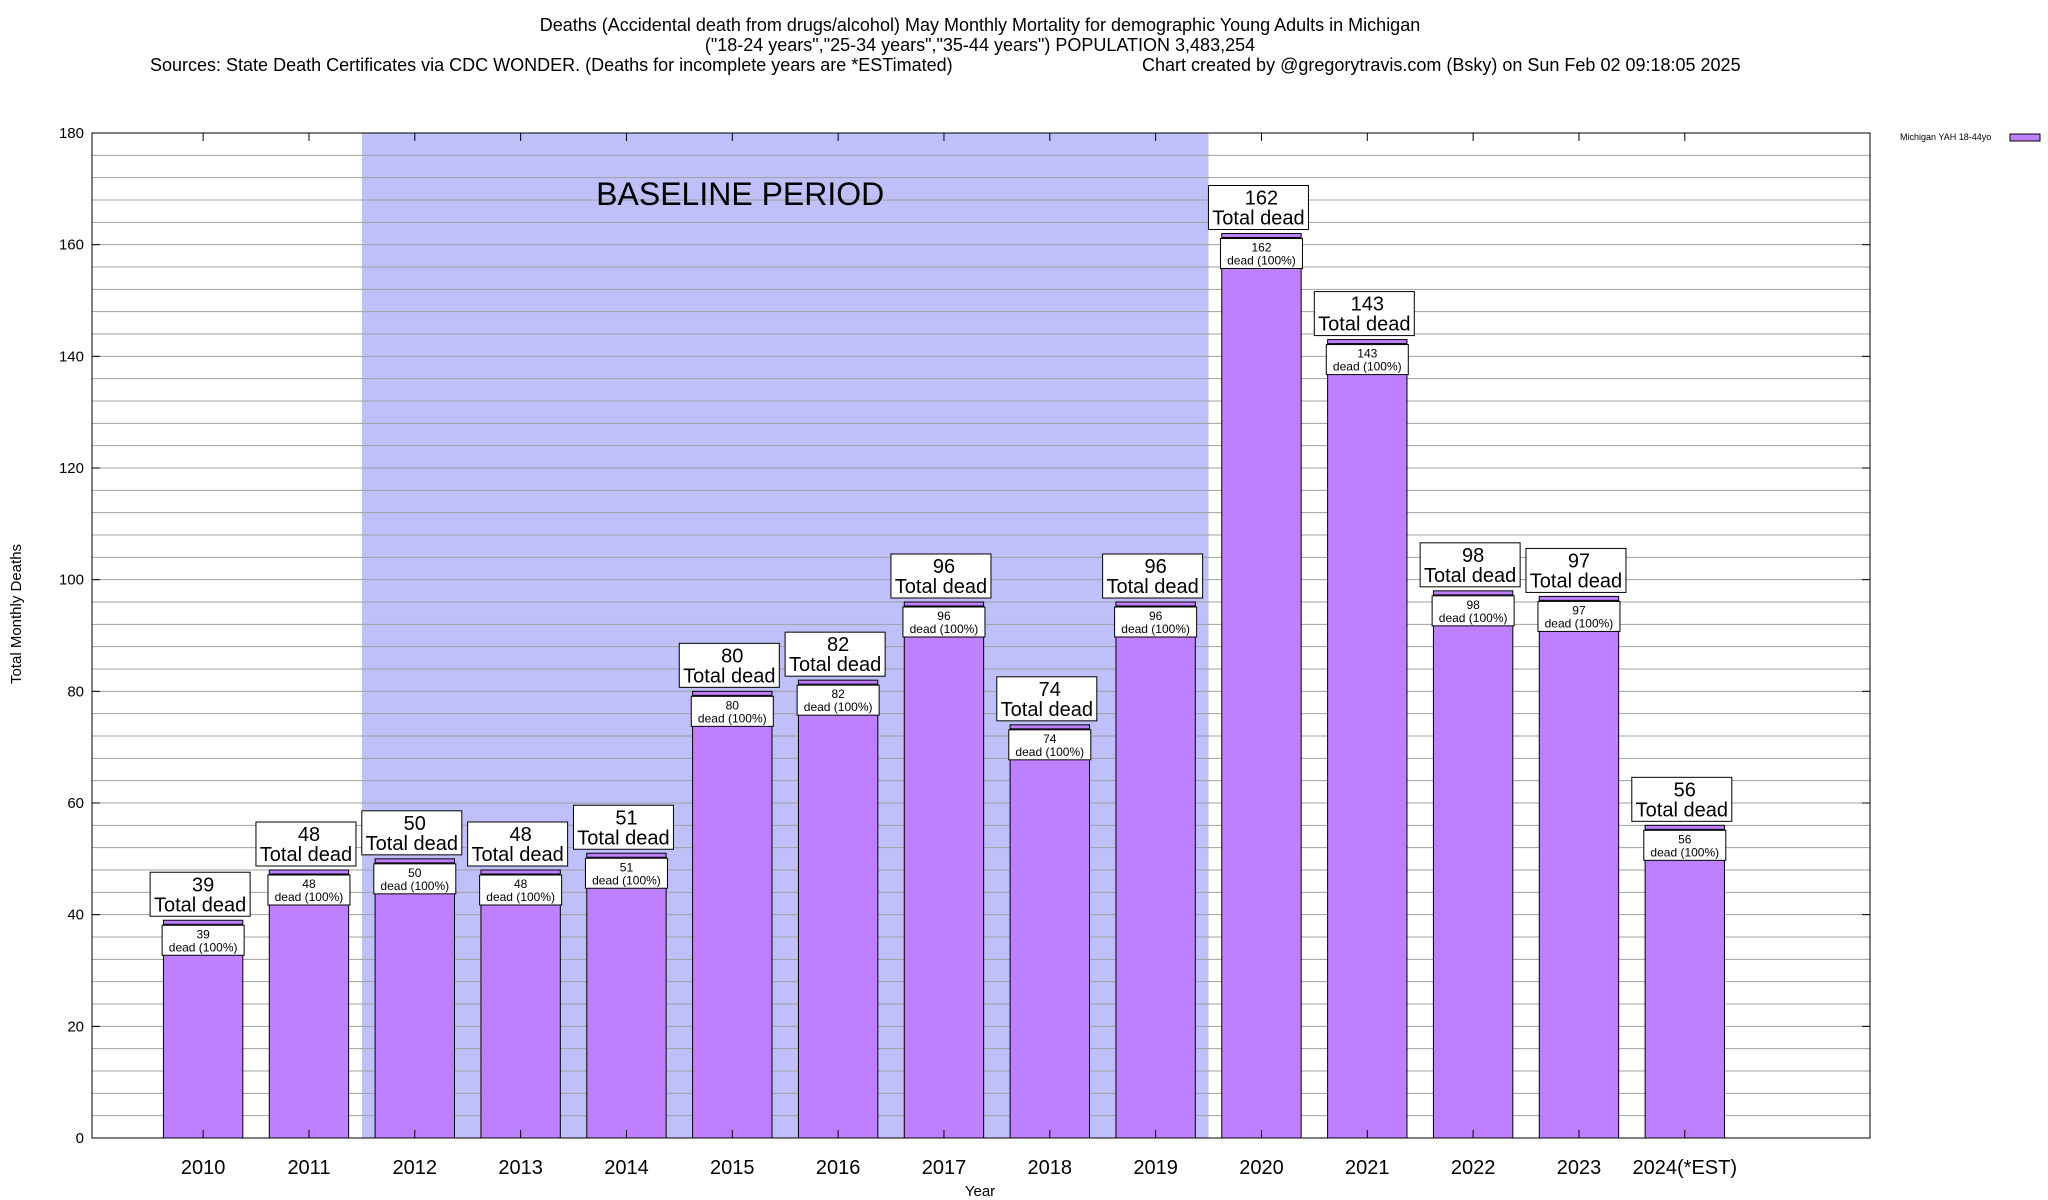  Describe the element at coordinates (71, 356) in the screenshot. I see `y-tick-label: 140` at that location.